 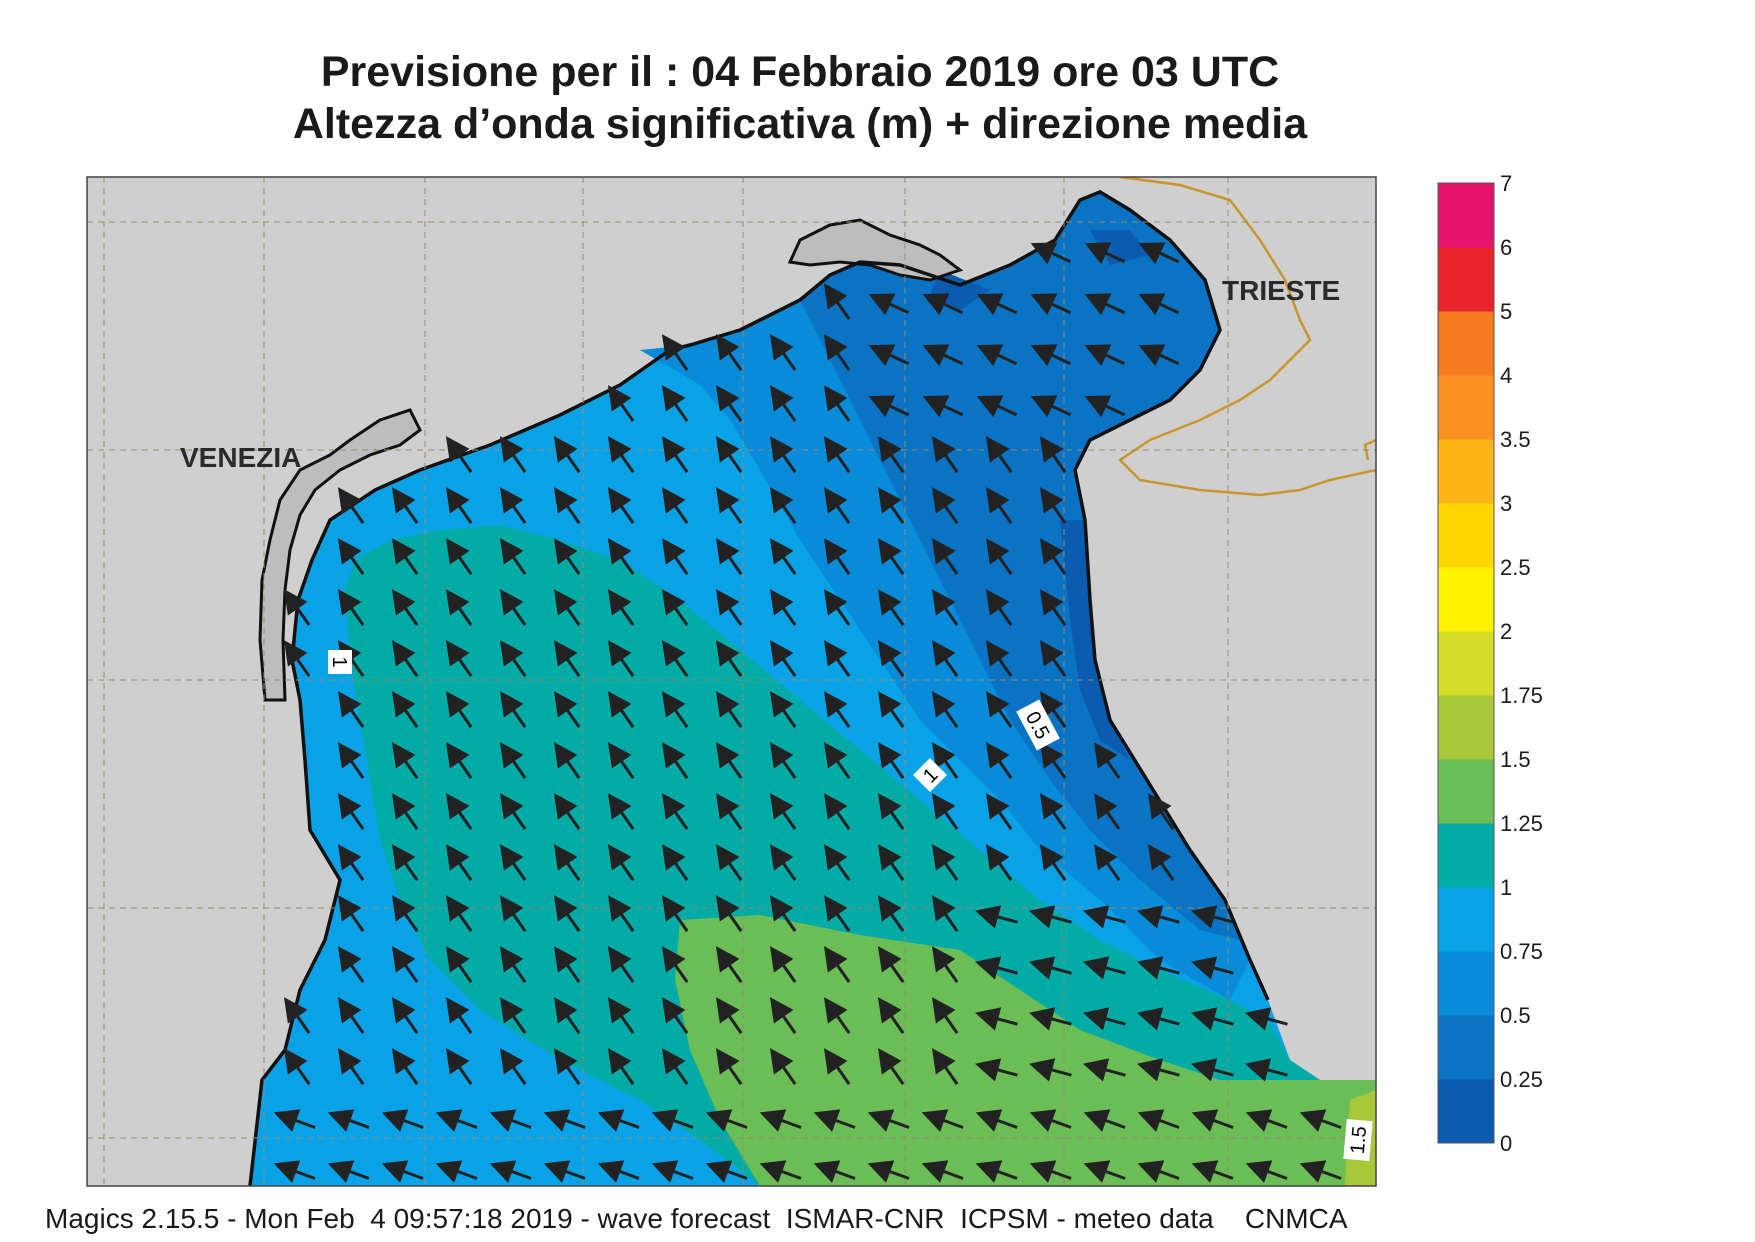 What do you see at coordinates (1506, 503) in the screenshot?
I see `colorbar-tick-label: 3` at bounding box center [1506, 503].